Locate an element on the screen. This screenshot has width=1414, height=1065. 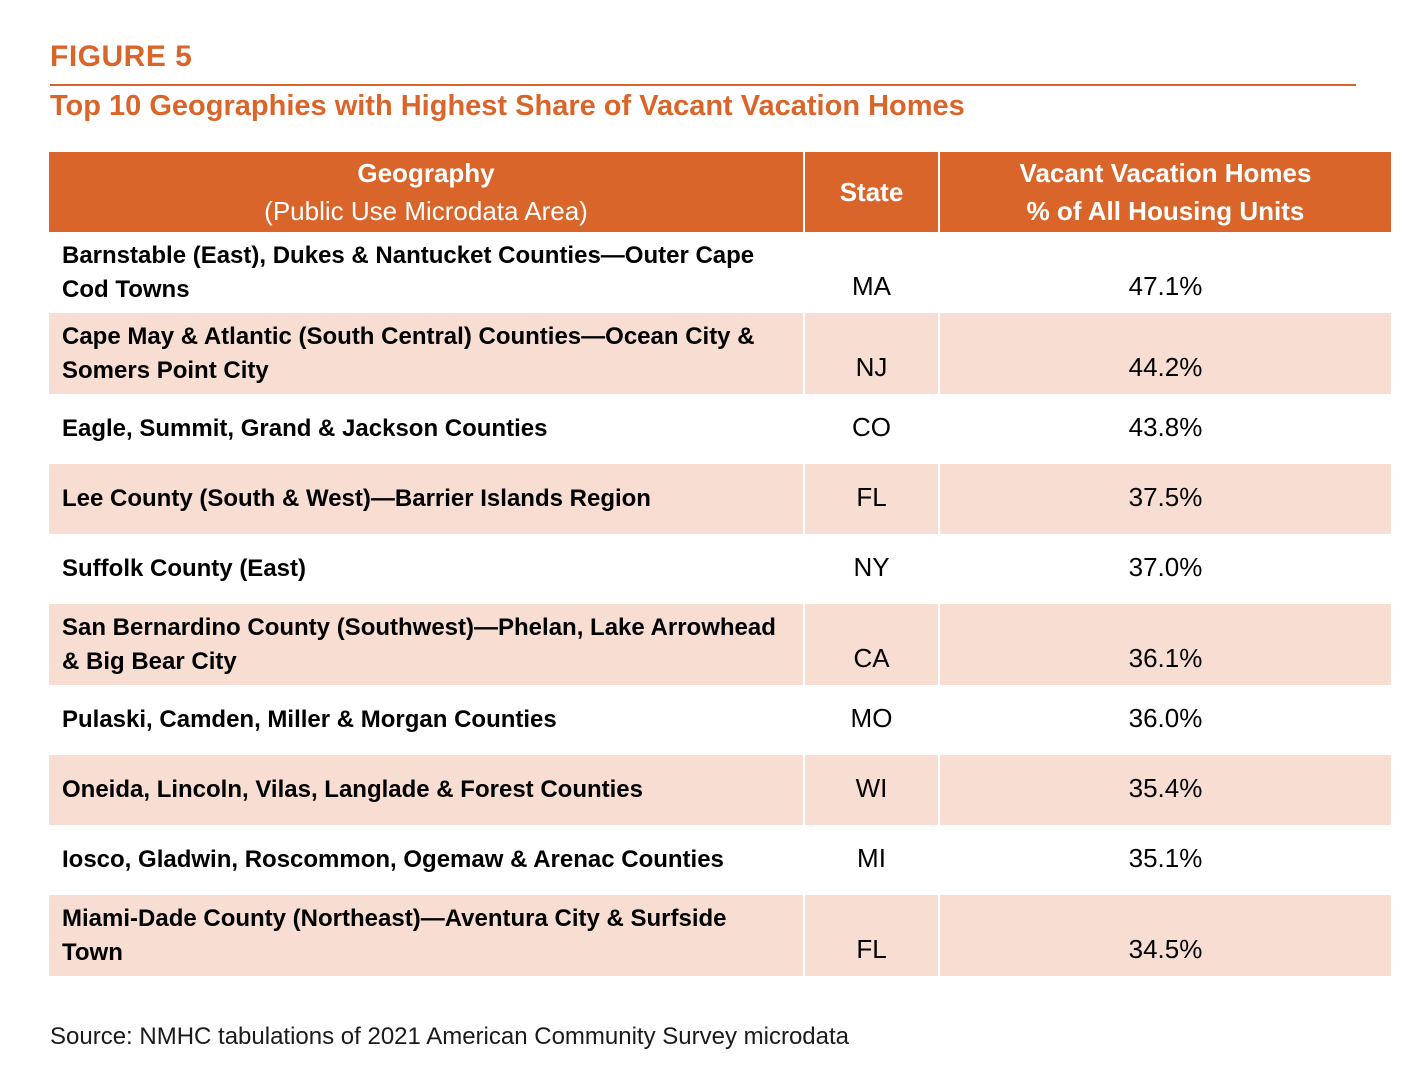
share-cell: 34.5% is located at coordinates (1165, 935).